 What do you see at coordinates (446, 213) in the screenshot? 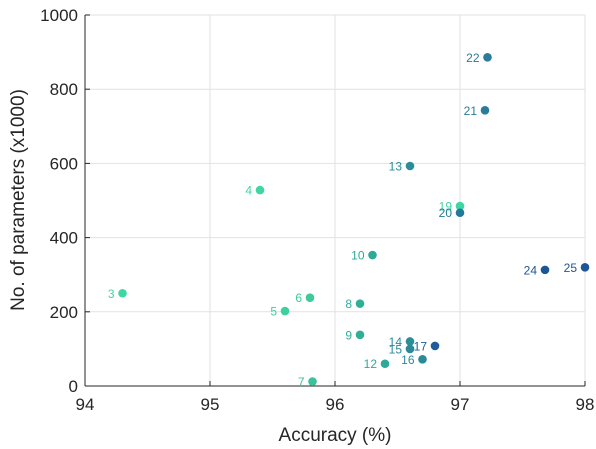
I see `data-point-label: 20` at bounding box center [446, 213].